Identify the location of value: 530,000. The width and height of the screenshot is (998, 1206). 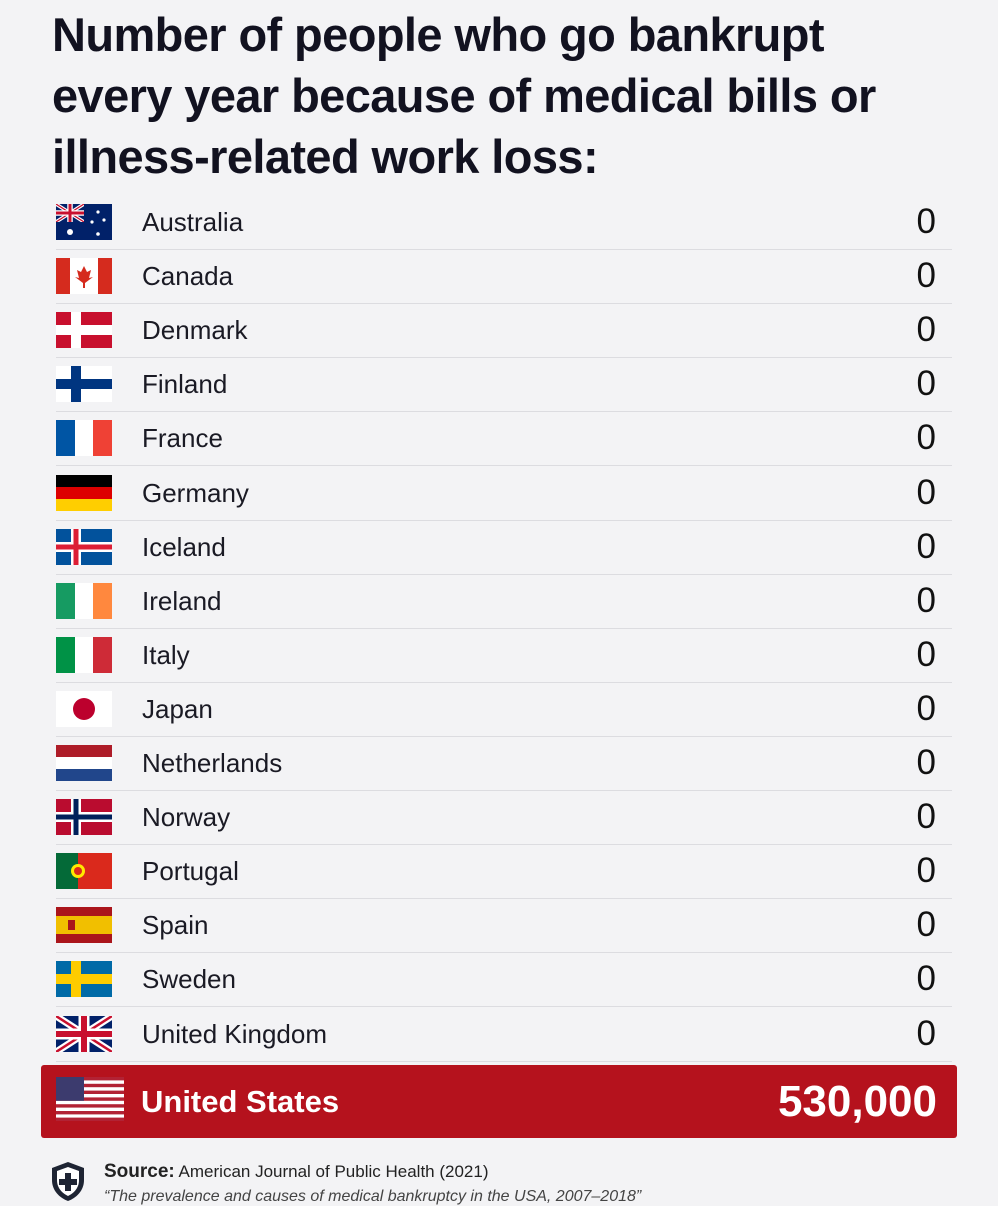
(857, 1101).